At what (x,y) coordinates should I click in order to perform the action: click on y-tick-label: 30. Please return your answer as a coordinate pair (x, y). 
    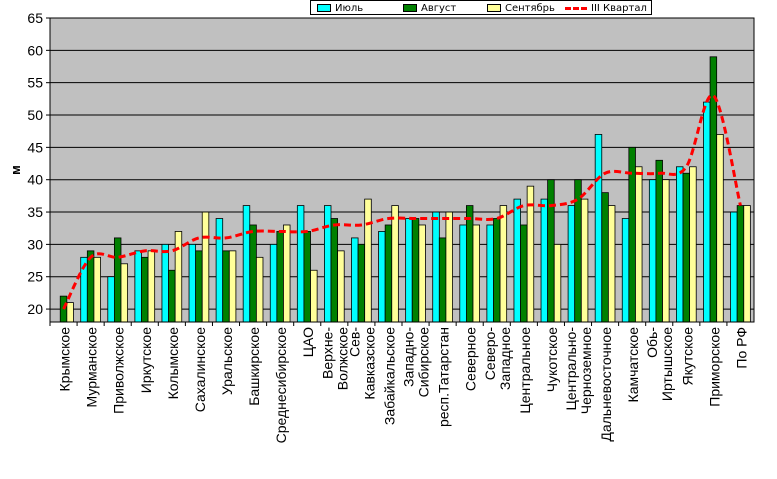
    Looking at the image, I should click on (35, 244).